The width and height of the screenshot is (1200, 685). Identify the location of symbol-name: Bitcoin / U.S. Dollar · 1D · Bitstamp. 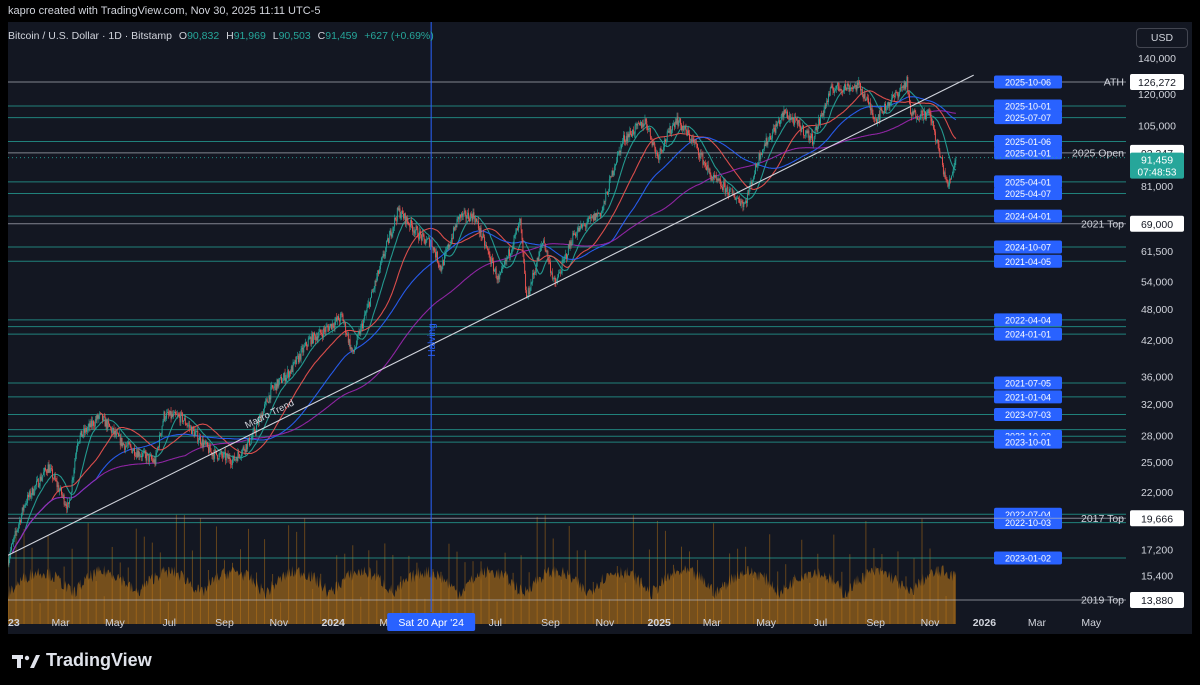
(90, 36).